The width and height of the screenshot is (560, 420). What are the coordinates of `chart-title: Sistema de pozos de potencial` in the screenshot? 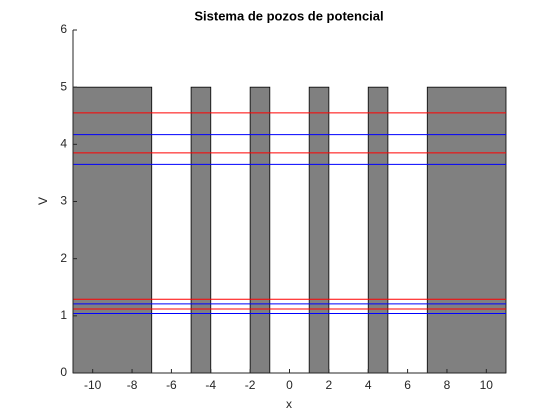 It's located at (288, 15).